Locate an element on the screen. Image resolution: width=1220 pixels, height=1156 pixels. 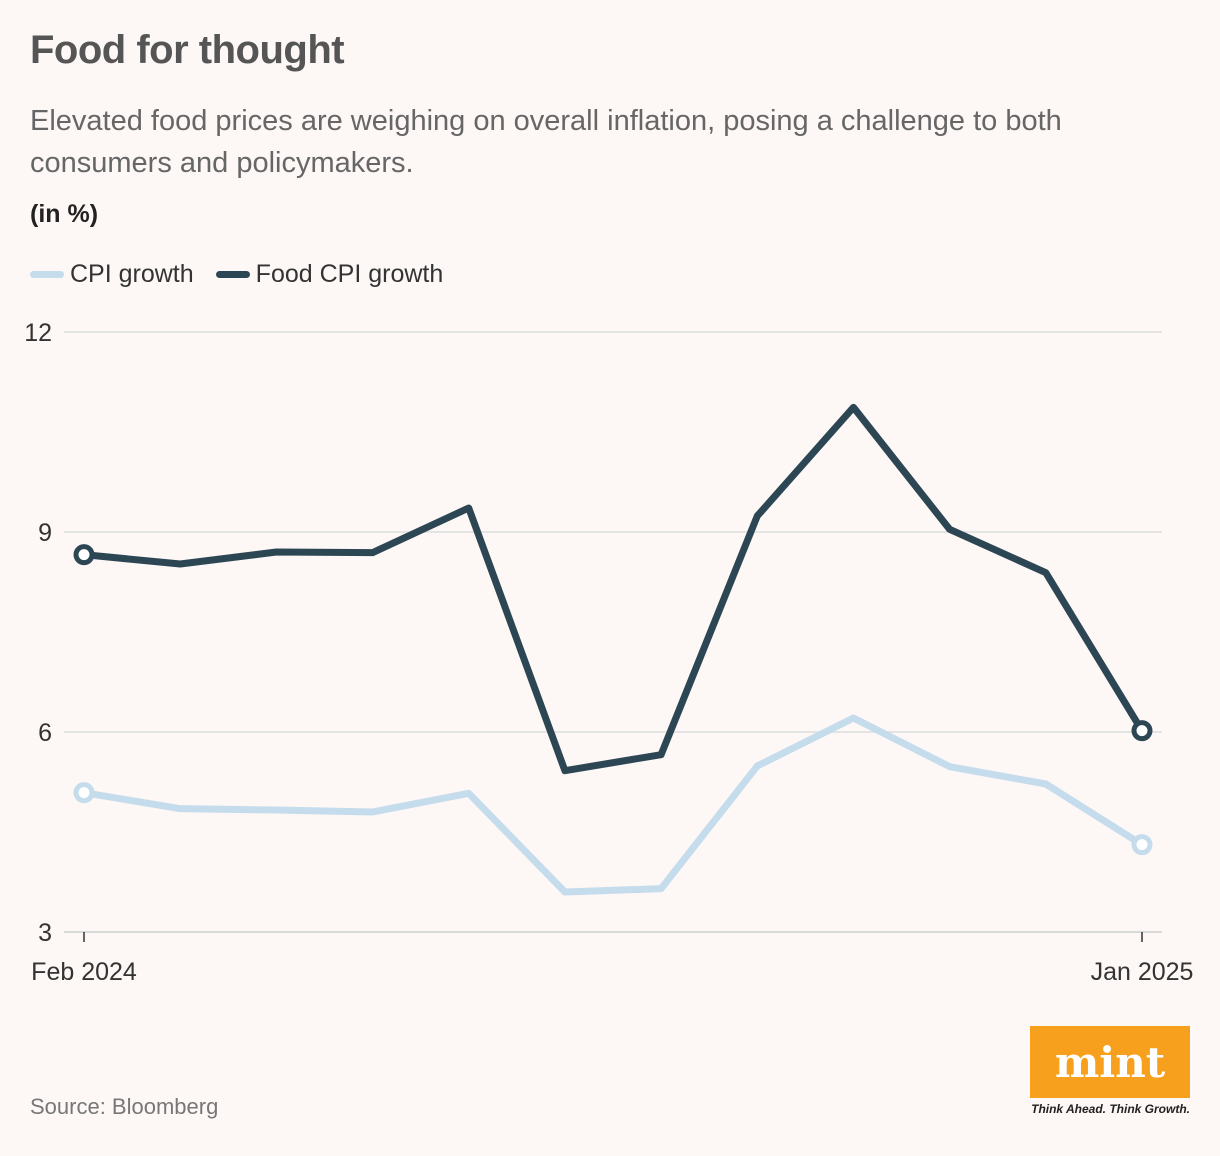
legend-swatch-food is located at coordinates (232, 274).